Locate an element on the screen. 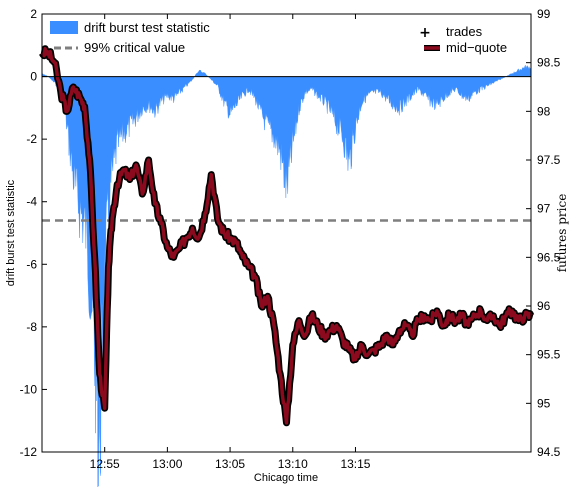  x-tick-label: 13:15 is located at coordinates (355, 464).